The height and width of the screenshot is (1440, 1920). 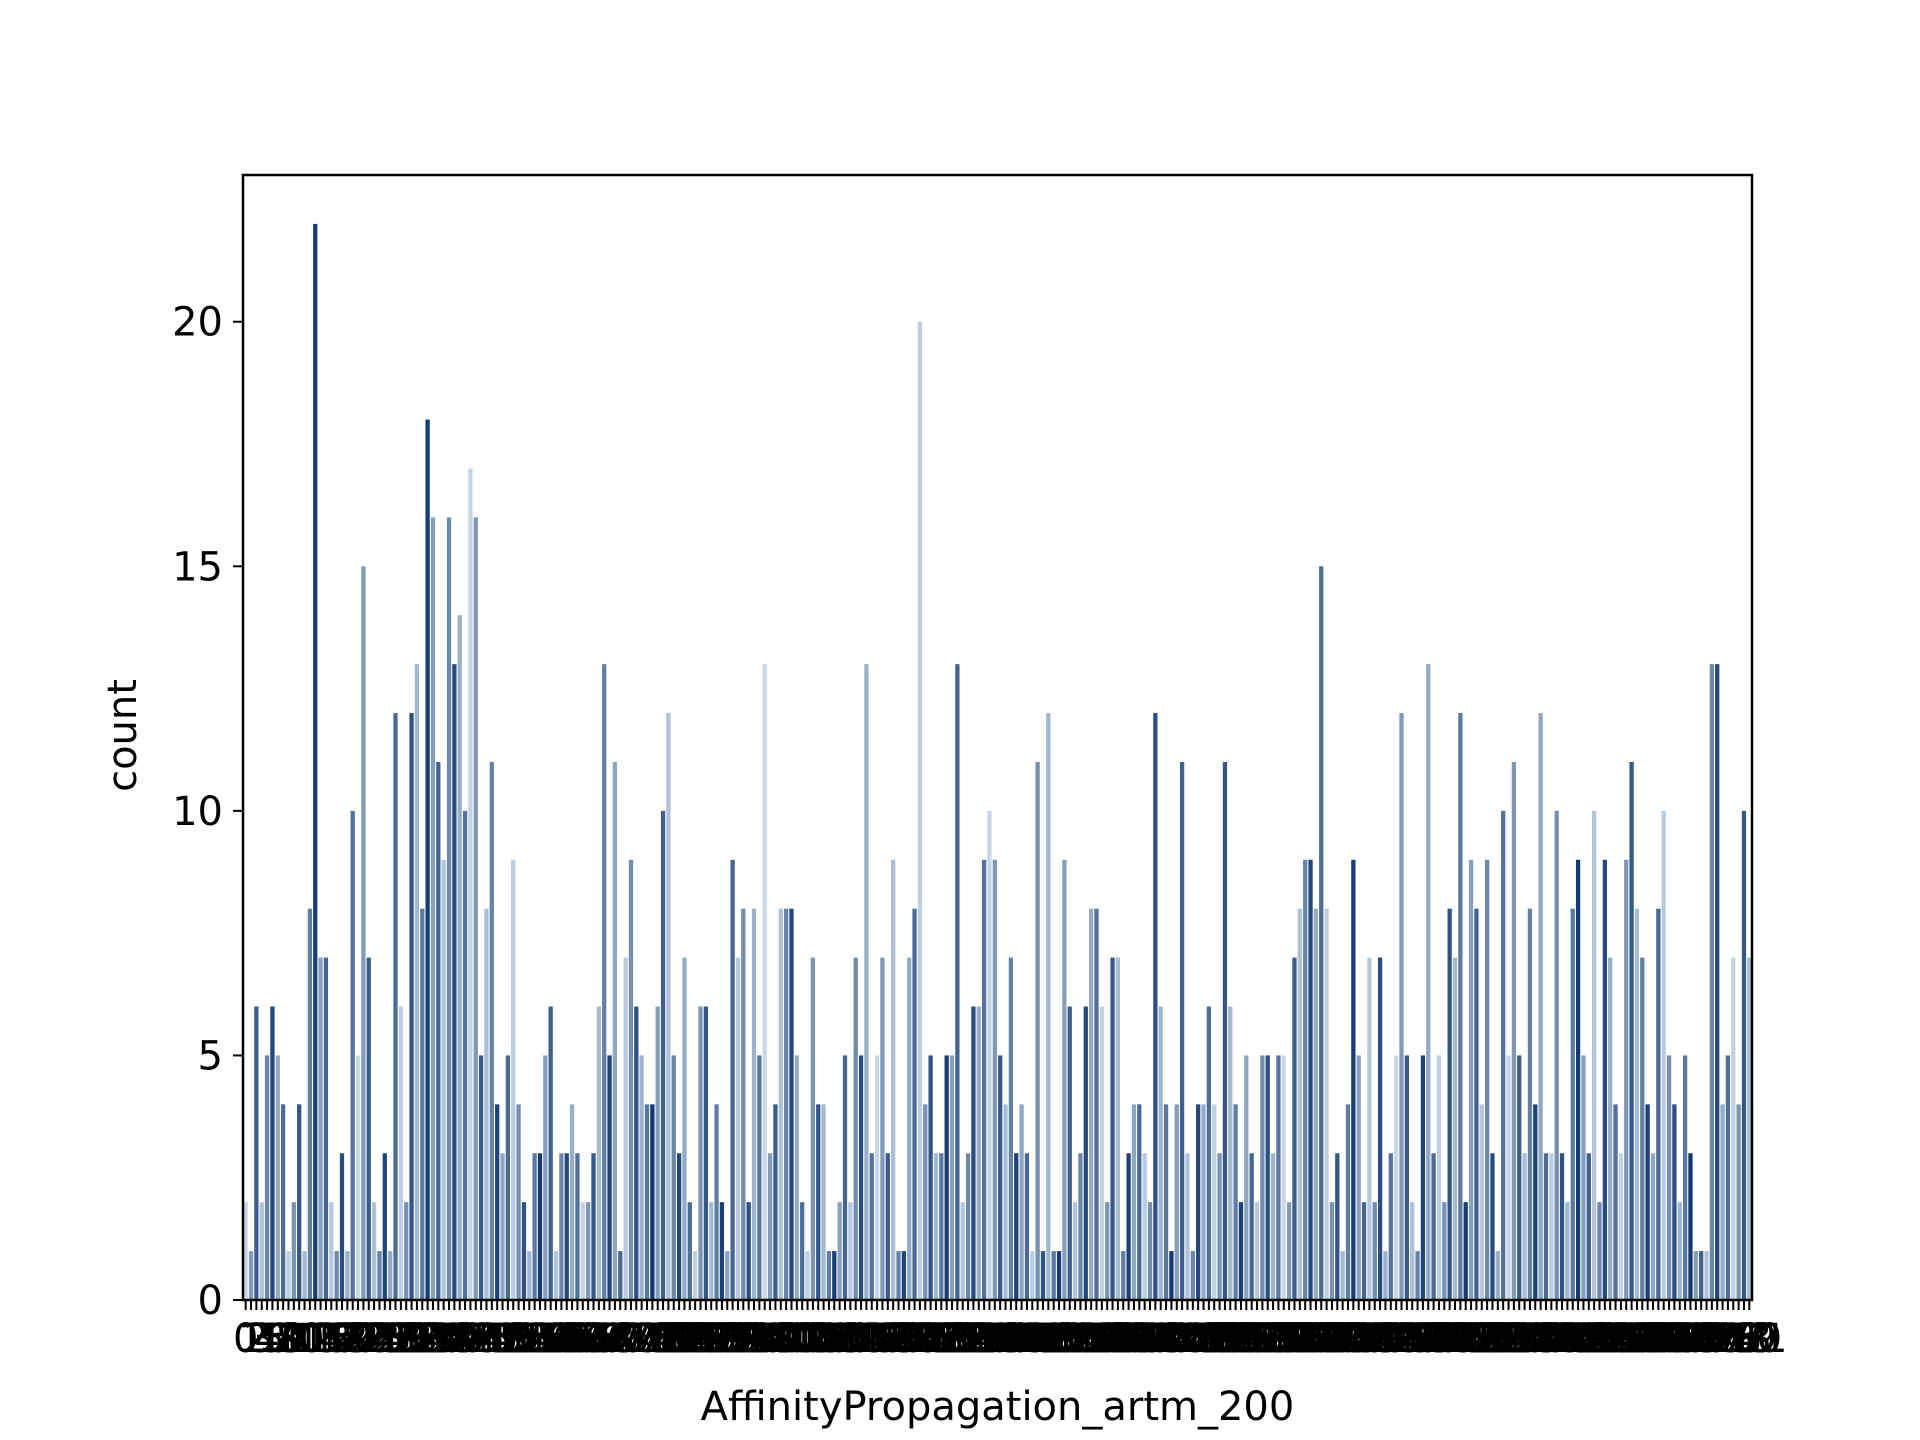 I want to click on x-tick-label: 108, so click(x=823, y=1339).